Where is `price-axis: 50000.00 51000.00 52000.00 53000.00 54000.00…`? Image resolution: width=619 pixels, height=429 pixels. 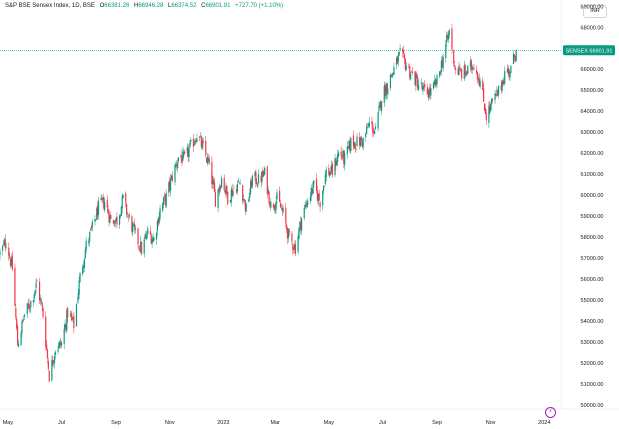
price-axis: 50000.00 51000.00 52000.00 53000.00 54000.00… is located at coordinates (592, 206).